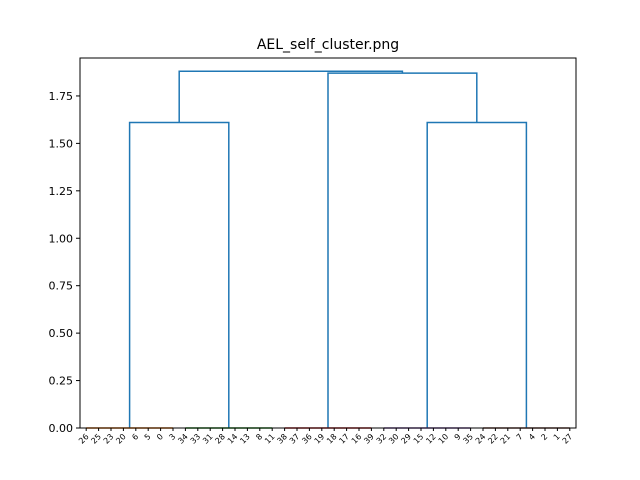 This screenshot has height=480, width=640. I want to click on leaf-label: 3, so click(172, 437).